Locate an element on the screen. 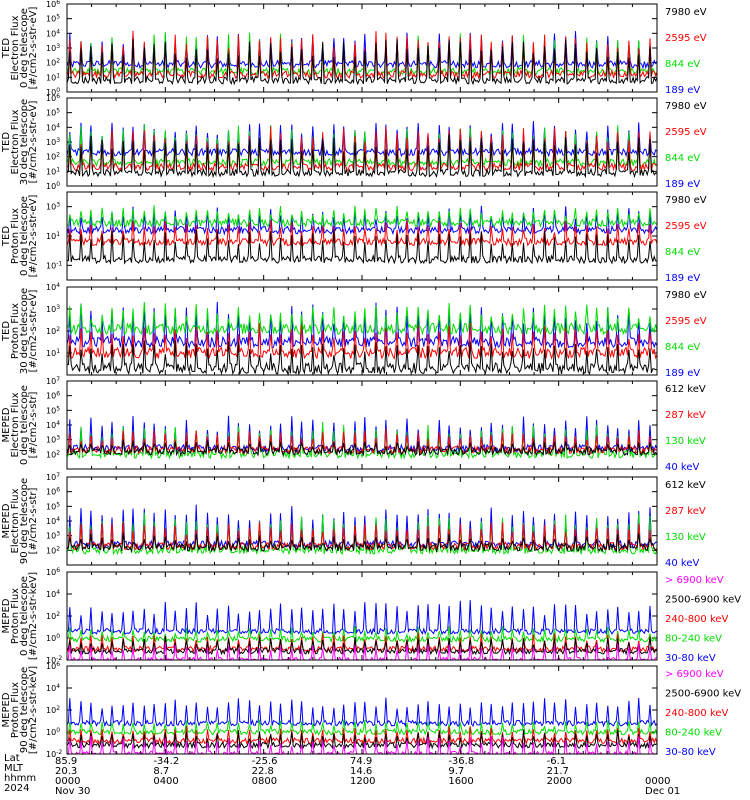 This screenshot has height=800, width=750. panel-8-channel-label: 2500-6900 keV is located at coordinates (703, 694).